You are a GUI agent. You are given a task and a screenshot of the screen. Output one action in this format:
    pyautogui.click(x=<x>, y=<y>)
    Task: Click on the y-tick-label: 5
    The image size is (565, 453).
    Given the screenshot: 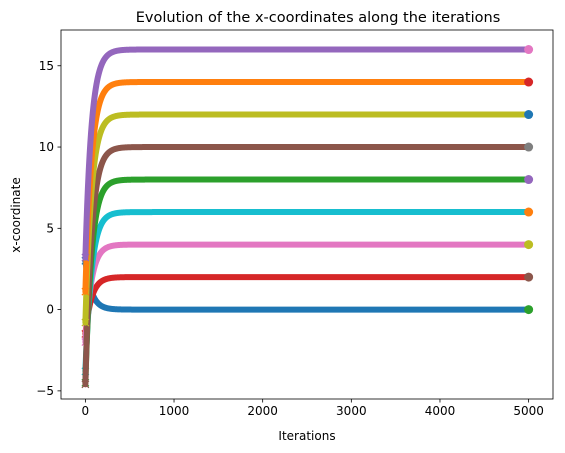 What is the action you would take?
    pyautogui.click(x=50, y=228)
    